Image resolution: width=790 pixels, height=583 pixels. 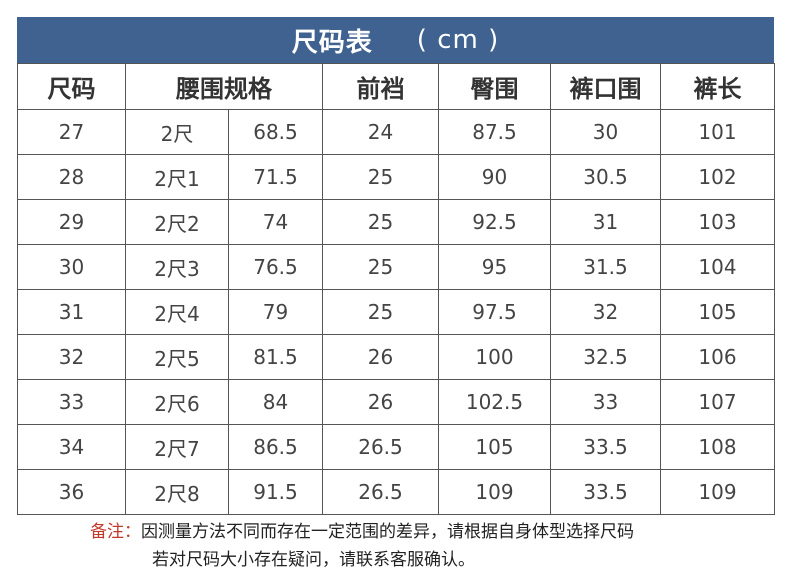 I want to click on footnote-line-1: 备注：因测量方法不同而存在一定范围的差异，请根据自身体型选择尺码, so click(x=435, y=532).